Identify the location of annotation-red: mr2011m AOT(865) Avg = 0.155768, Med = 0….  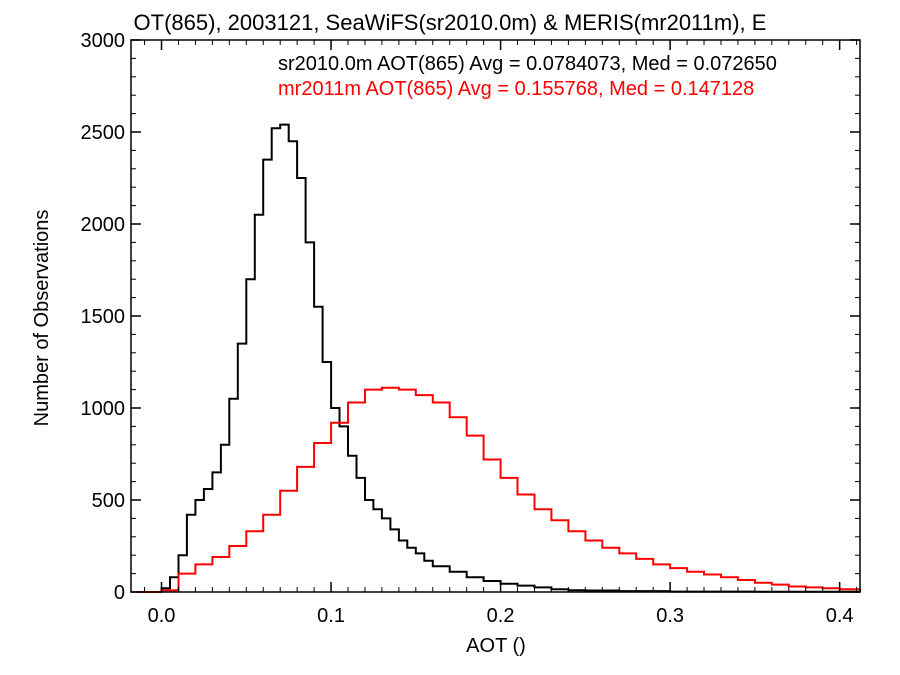
(516, 89).